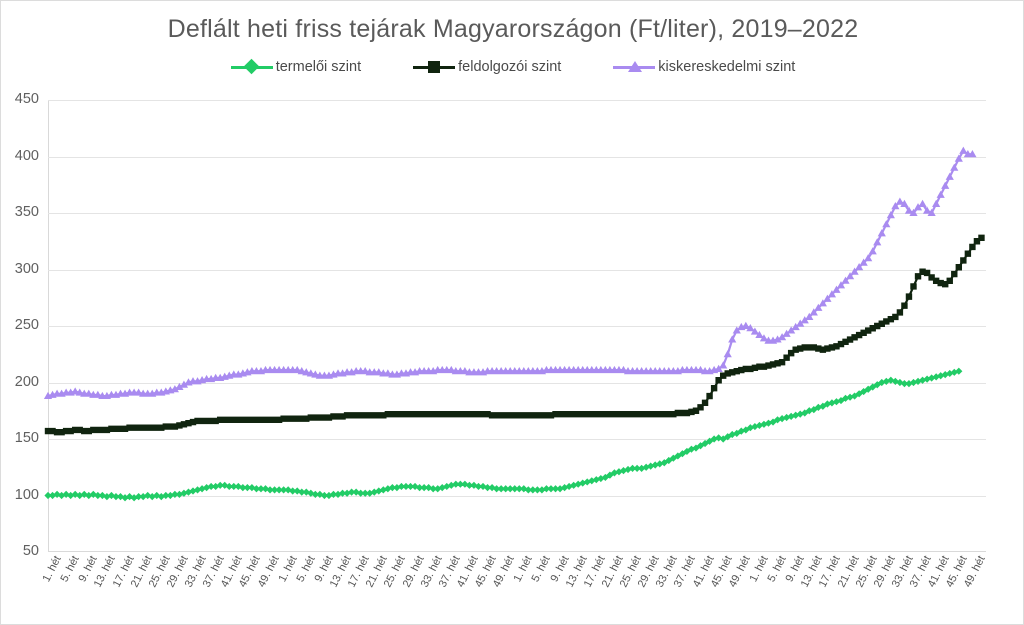 Image resolution: width=1024 pixels, height=625 pixels. I want to click on y-axis-tick-label: 150, so click(26, 438).